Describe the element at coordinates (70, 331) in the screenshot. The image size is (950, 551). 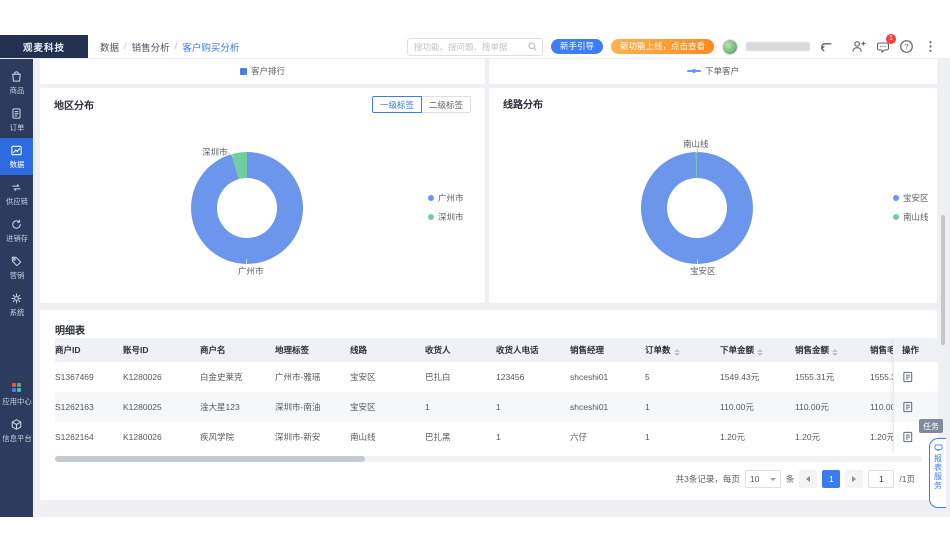
I see `table-title: 明细表` at that location.